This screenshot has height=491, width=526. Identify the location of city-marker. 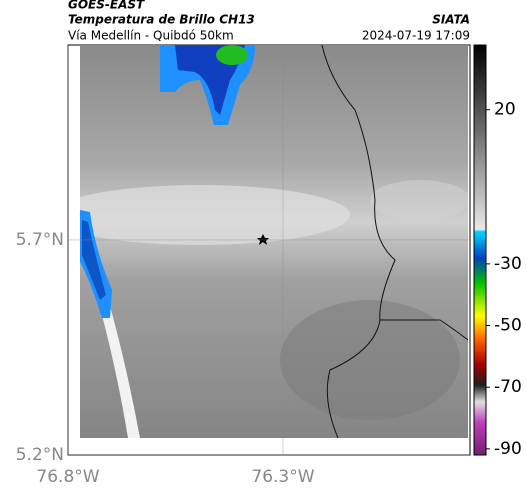
(263, 239).